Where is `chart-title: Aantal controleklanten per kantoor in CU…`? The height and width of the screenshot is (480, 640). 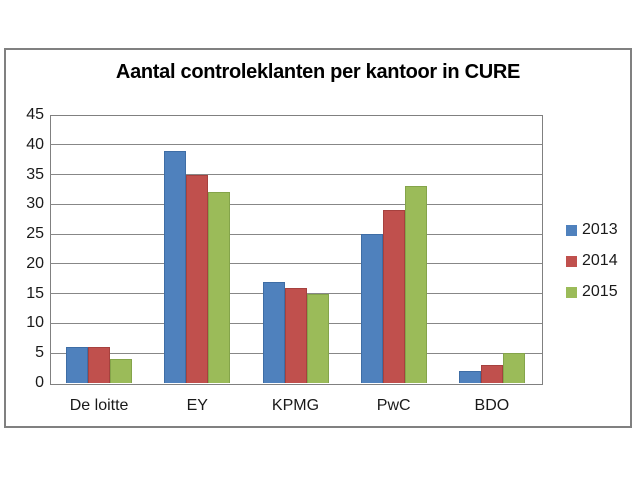 chart-title: Aantal controleklanten per kantoor in CU… is located at coordinates (318, 72).